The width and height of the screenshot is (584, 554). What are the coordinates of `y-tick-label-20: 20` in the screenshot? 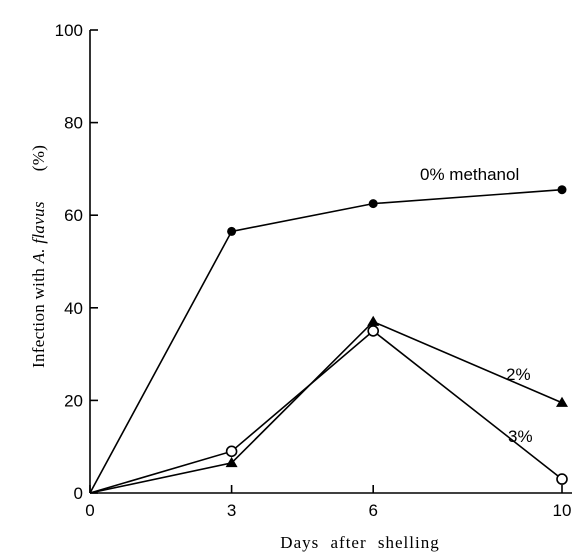 It's located at (73, 400).